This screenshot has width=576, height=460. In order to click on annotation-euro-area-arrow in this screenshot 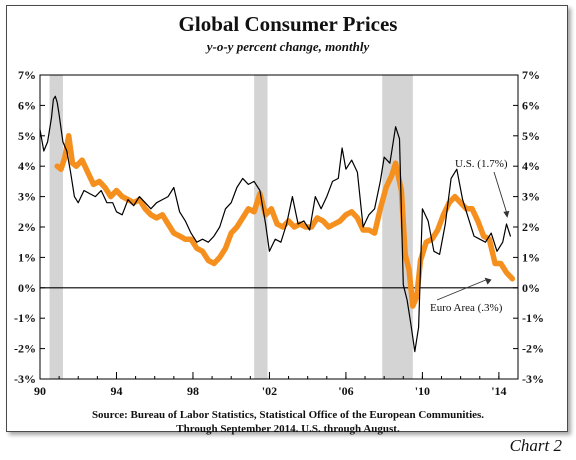, I will do `click(461, 290)`.